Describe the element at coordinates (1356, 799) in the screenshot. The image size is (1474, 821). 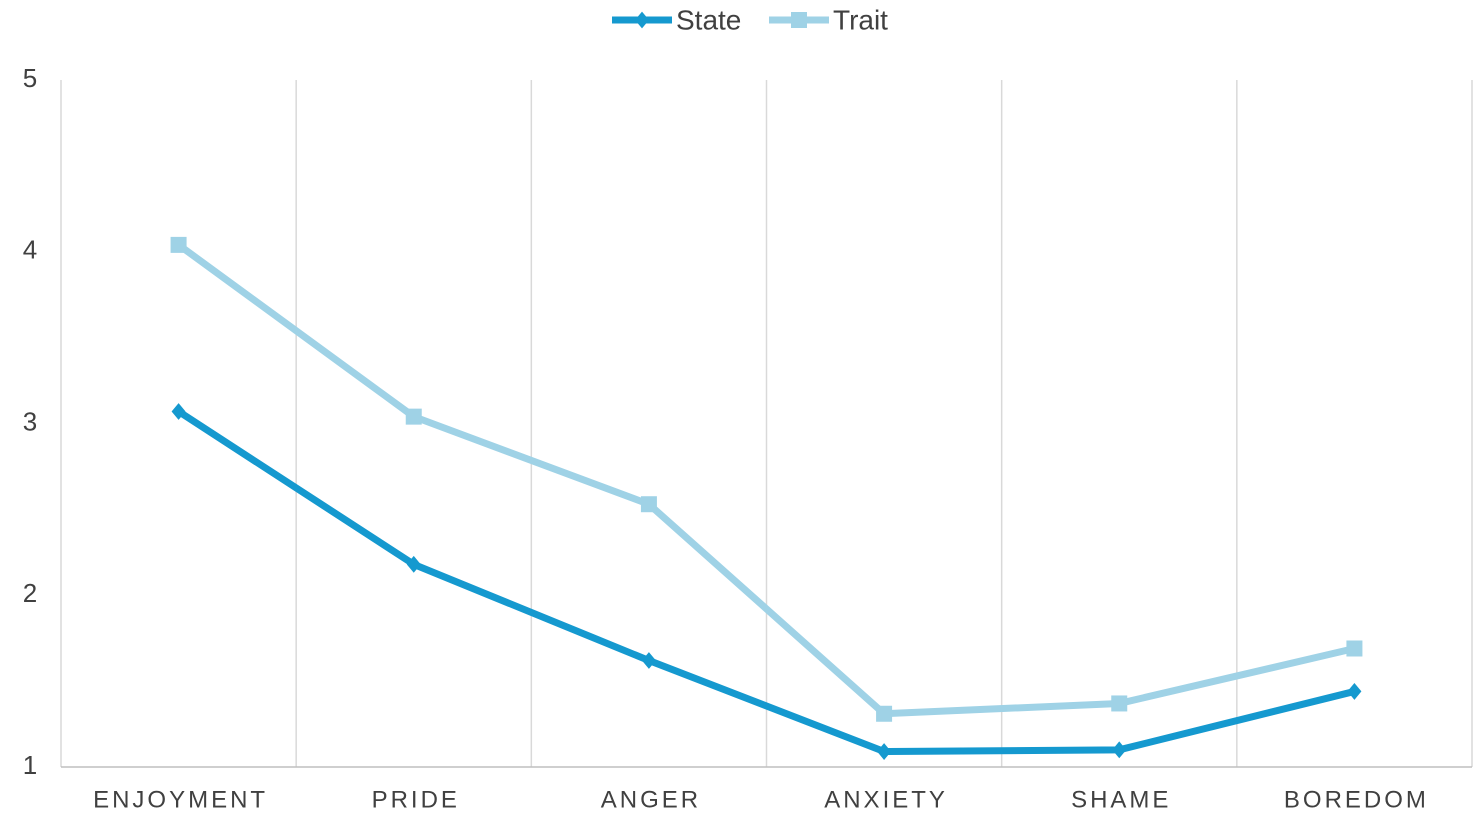
I see `x-tick-label: BOREDOM` at that location.